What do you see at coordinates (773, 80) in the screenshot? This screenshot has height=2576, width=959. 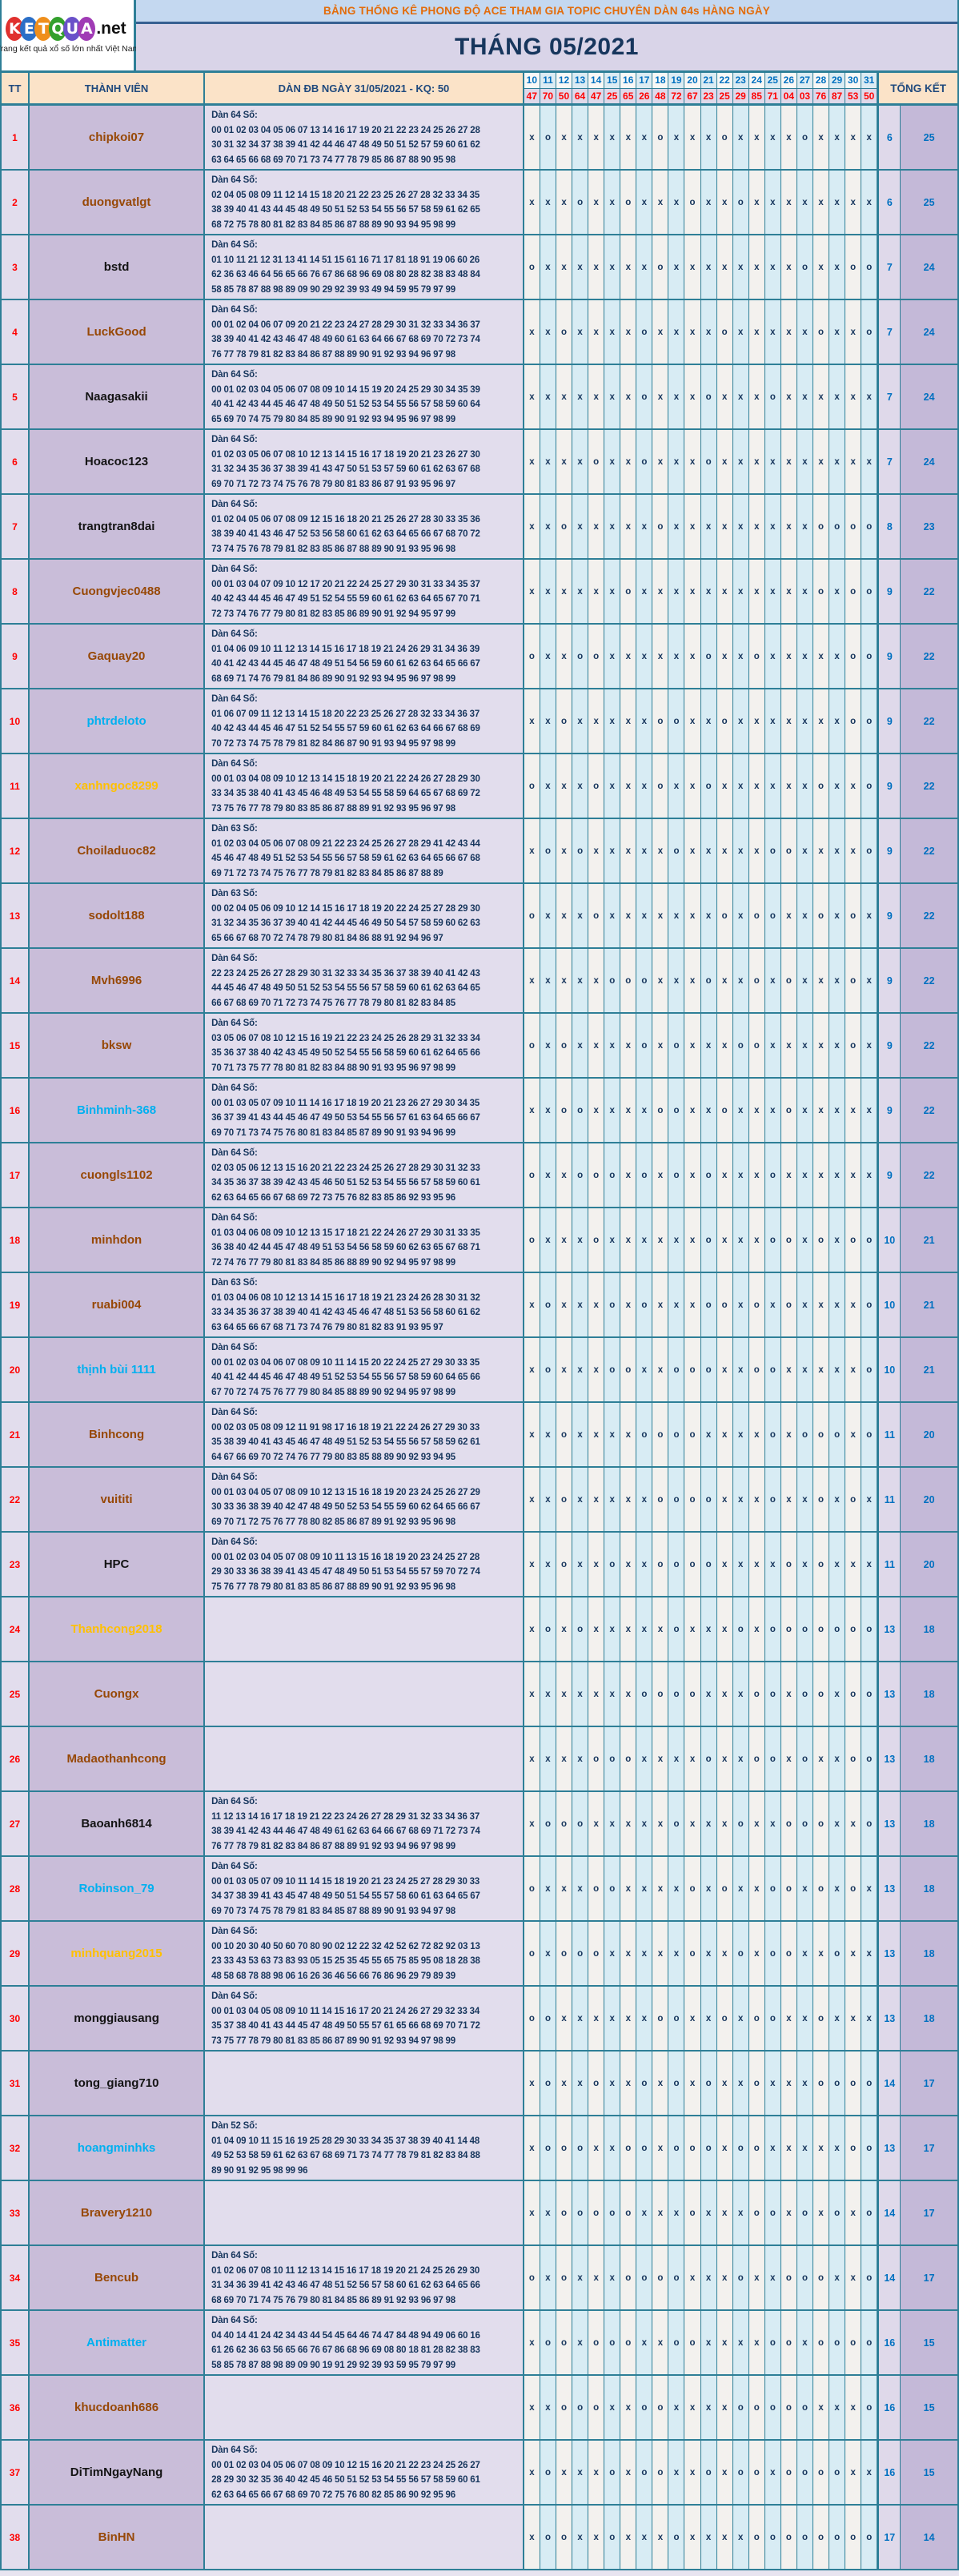 I see `day-header-cell: 25` at bounding box center [773, 80].